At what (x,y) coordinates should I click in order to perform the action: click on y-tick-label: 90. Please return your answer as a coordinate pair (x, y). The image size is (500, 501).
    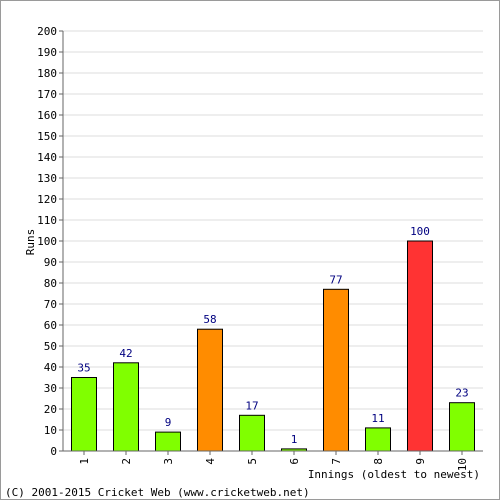
    Looking at the image, I should click on (50, 262).